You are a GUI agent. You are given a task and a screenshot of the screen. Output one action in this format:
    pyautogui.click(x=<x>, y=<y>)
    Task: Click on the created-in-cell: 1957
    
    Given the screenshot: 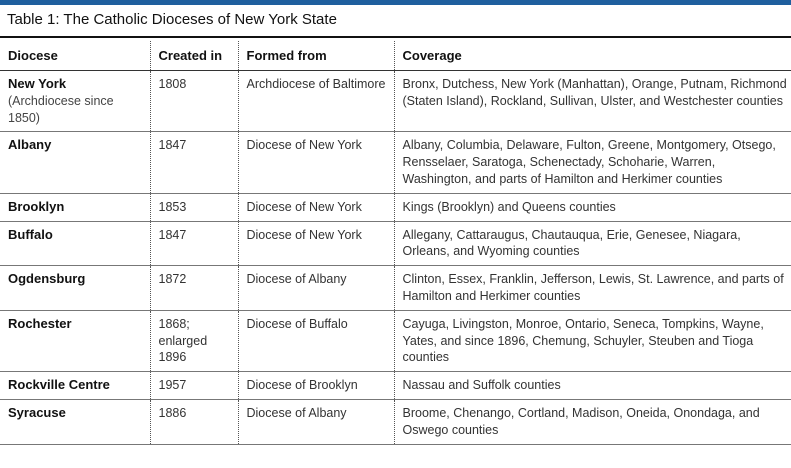 What is the action you would take?
    pyautogui.click(x=193, y=385)
    